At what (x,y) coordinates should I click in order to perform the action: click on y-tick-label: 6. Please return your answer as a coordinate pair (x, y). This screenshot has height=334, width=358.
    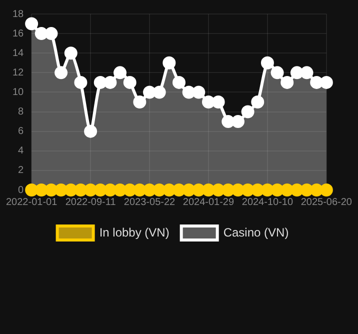
    Looking at the image, I should click on (21, 132).